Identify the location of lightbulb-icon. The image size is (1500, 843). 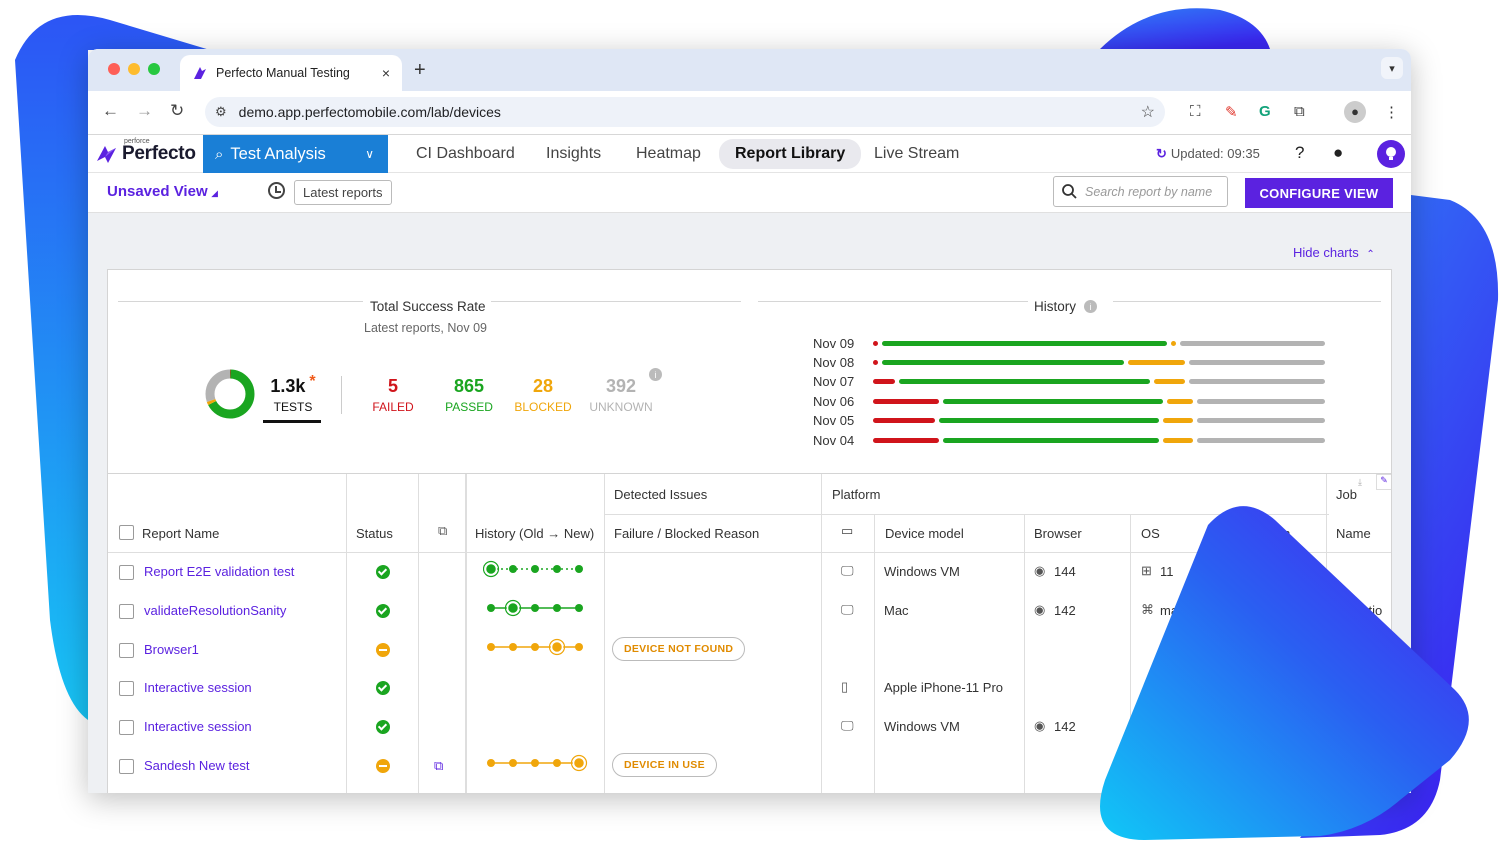
(1391, 154).